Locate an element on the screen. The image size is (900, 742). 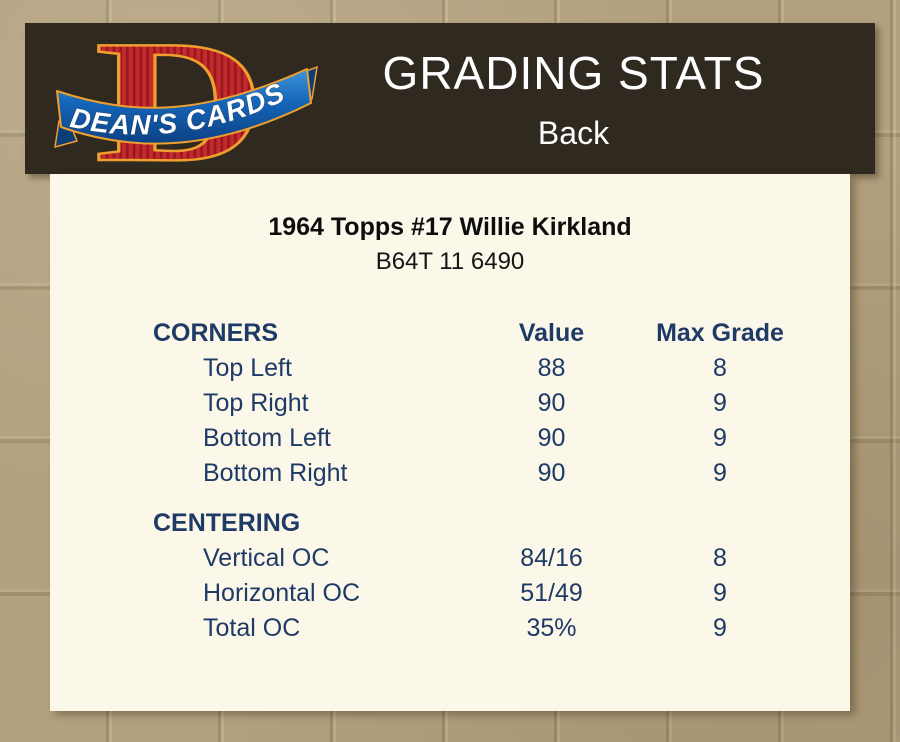
header-titles: GRADING STATS Back is located at coordinates (596, 99).